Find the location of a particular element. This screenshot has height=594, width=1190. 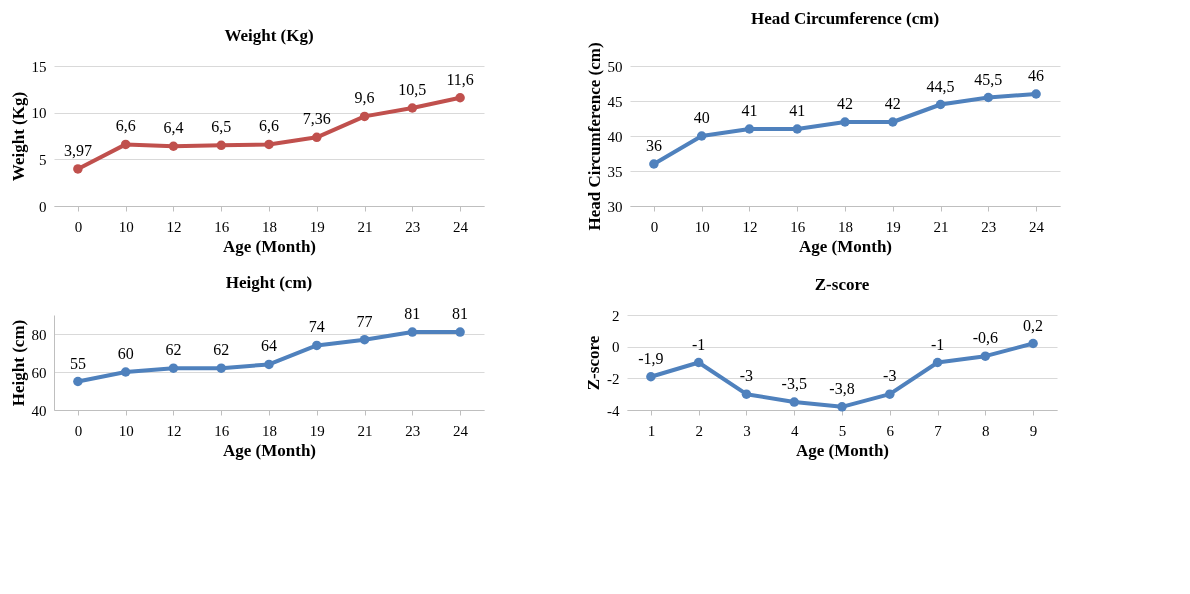

y-axis-title: Z-score is located at coordinates (593, 363).